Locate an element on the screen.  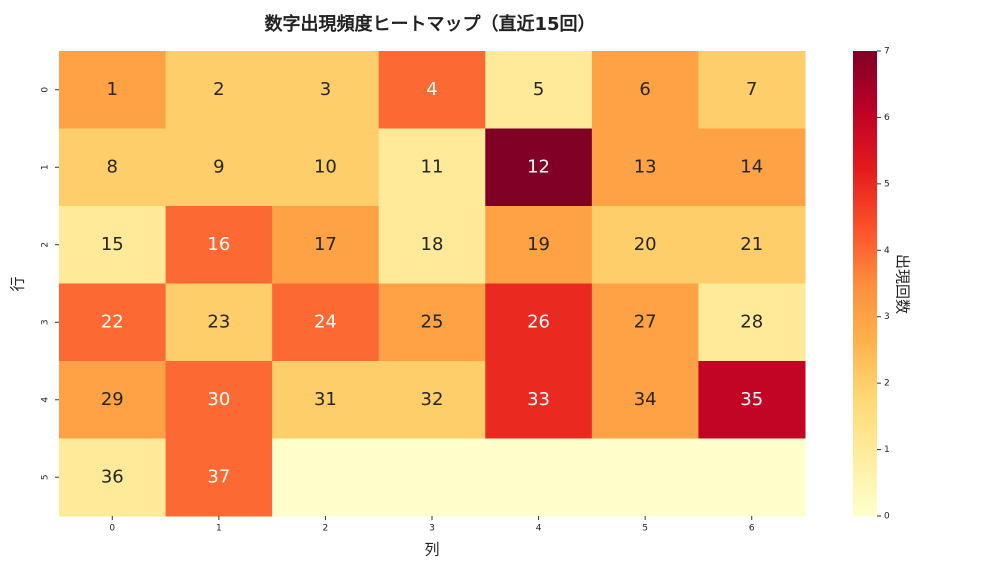
cell-annotation: 18 is located at coordinates (432, 244).